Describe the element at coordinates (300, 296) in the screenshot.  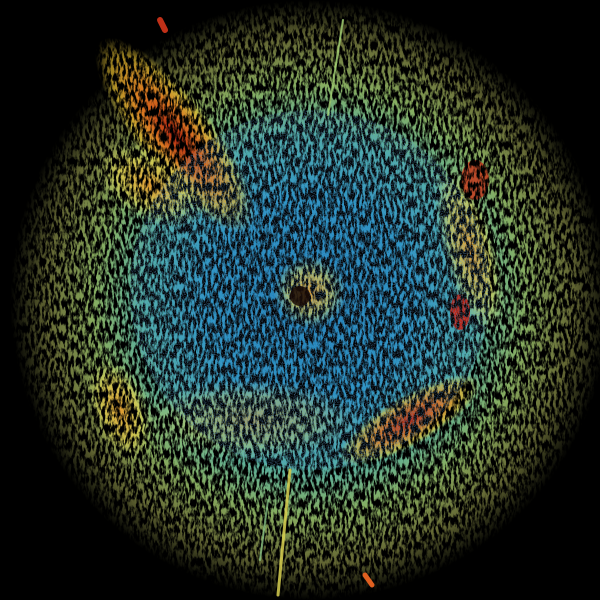
I see `radar-site` at that location.